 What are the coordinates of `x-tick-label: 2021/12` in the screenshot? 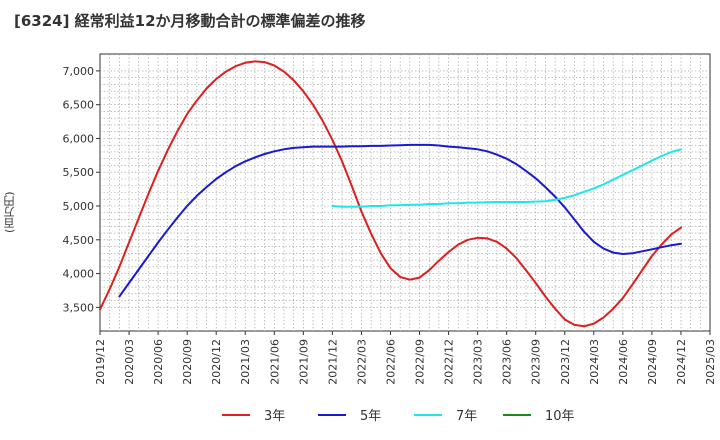 It's located at (332, 362).